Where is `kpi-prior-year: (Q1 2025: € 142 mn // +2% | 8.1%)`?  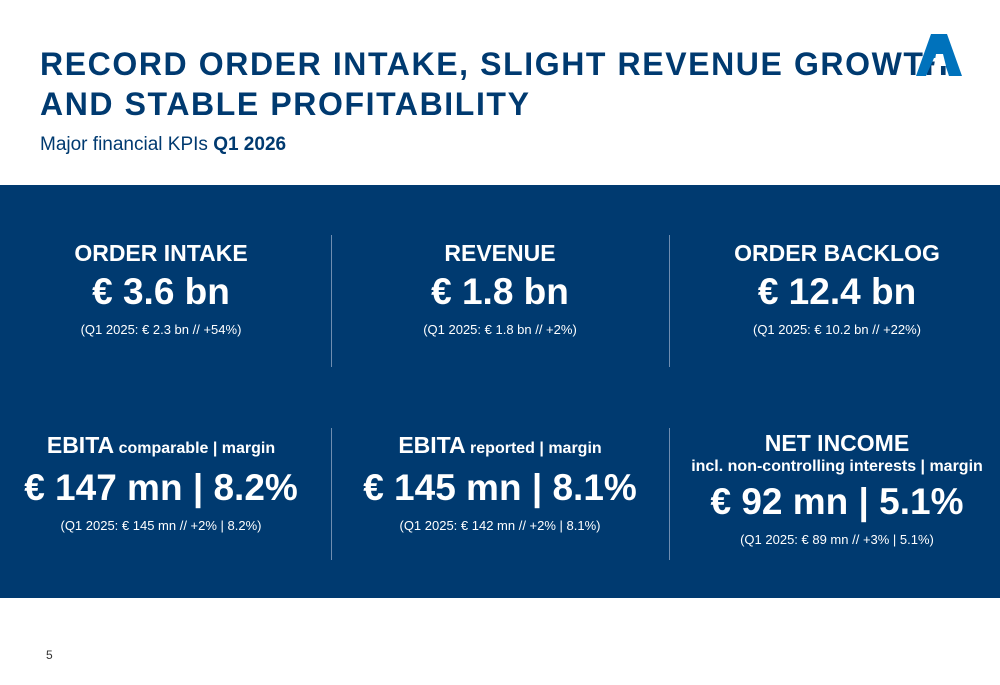
kpi-prior-year: (Q1 2025: € 142 mn // +2% | 8.1%) is located at coordinates (500, 525).